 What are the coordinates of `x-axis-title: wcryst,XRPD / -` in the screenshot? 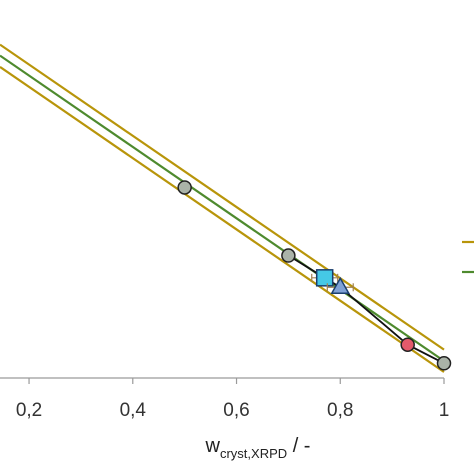 It's located at (258, 448).